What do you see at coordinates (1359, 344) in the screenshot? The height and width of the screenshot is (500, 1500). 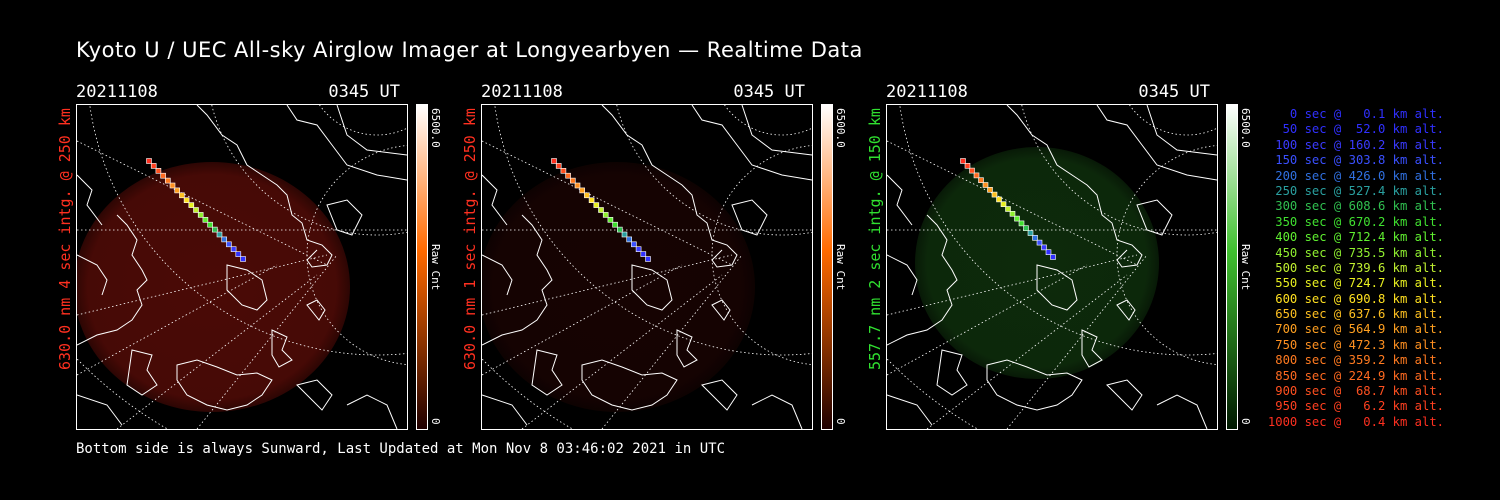 I see `legend-entry: 750 sec @ 472.3 km alt.` at bounding box center [1359, 344].